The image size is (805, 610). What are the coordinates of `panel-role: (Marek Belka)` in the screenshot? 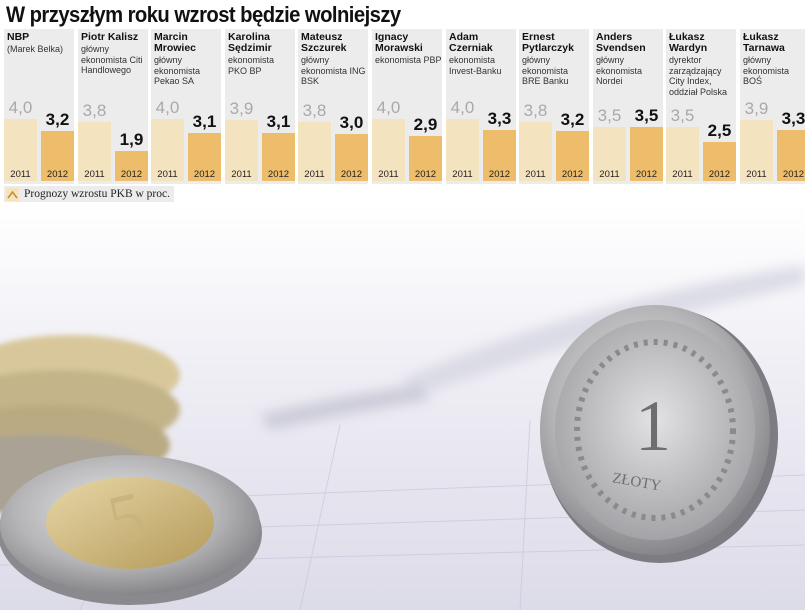 It's located at (35, 49).